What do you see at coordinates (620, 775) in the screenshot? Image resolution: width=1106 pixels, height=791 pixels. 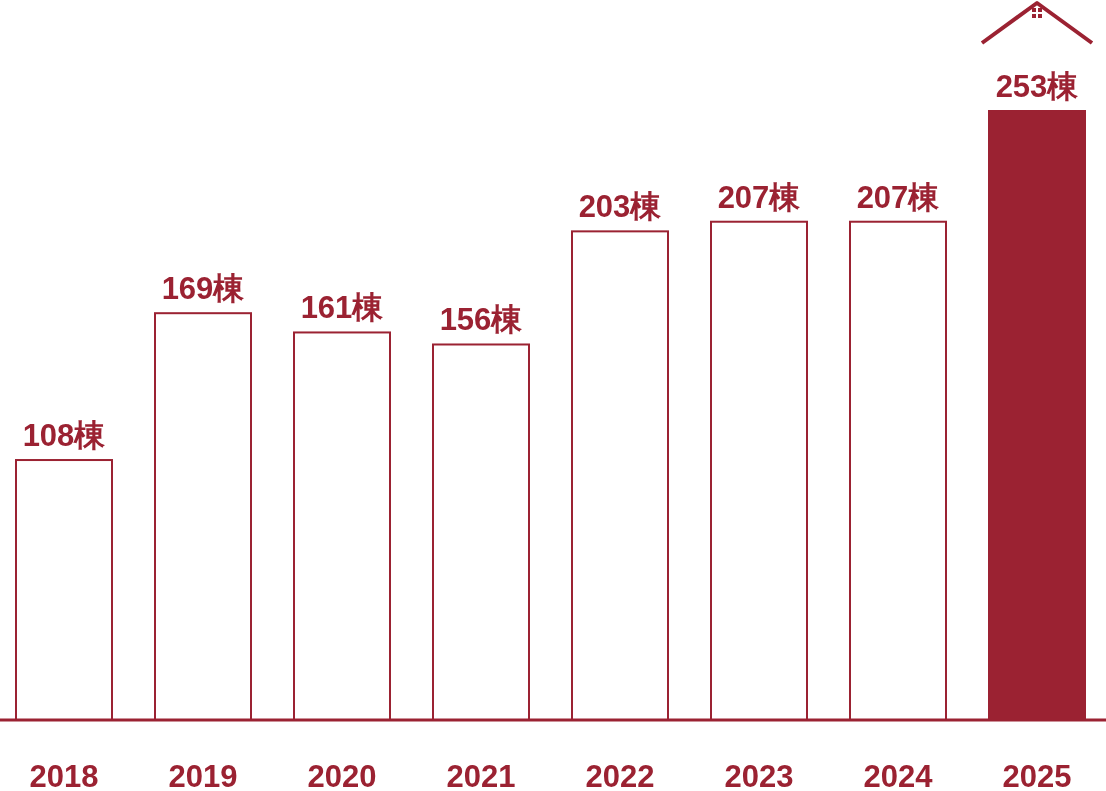 I see `x-tick-label: 2022` at bounding box center [620, 775].